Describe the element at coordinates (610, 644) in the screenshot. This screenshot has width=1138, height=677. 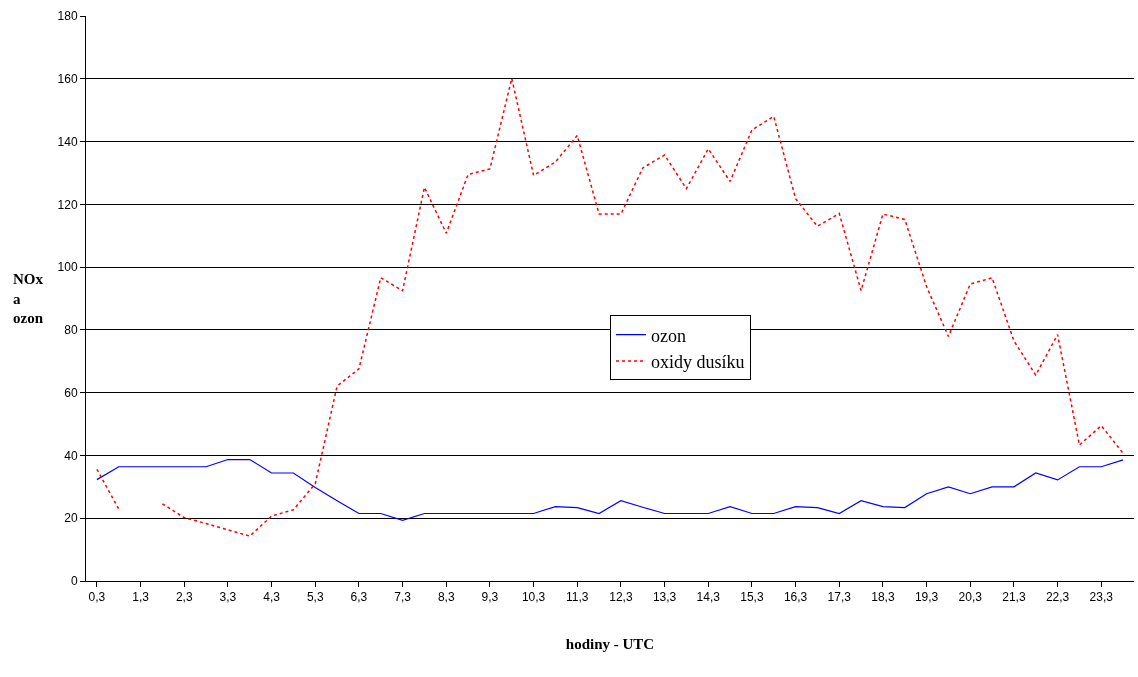
I see `x-axis-title: hodiny - UTC` at that location.